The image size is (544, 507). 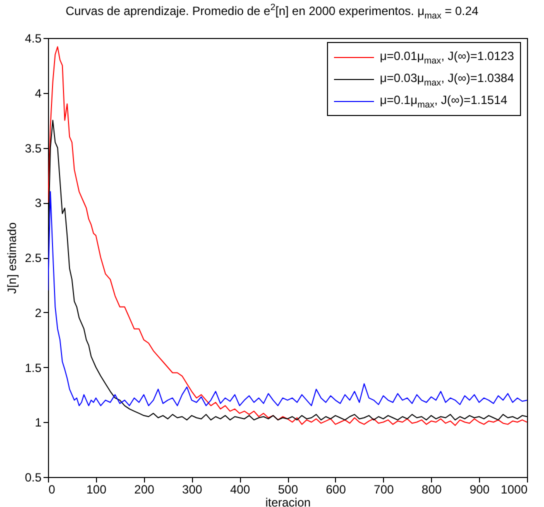 I want to click on x-tick-label: 1000, so click(x=514, y=489).